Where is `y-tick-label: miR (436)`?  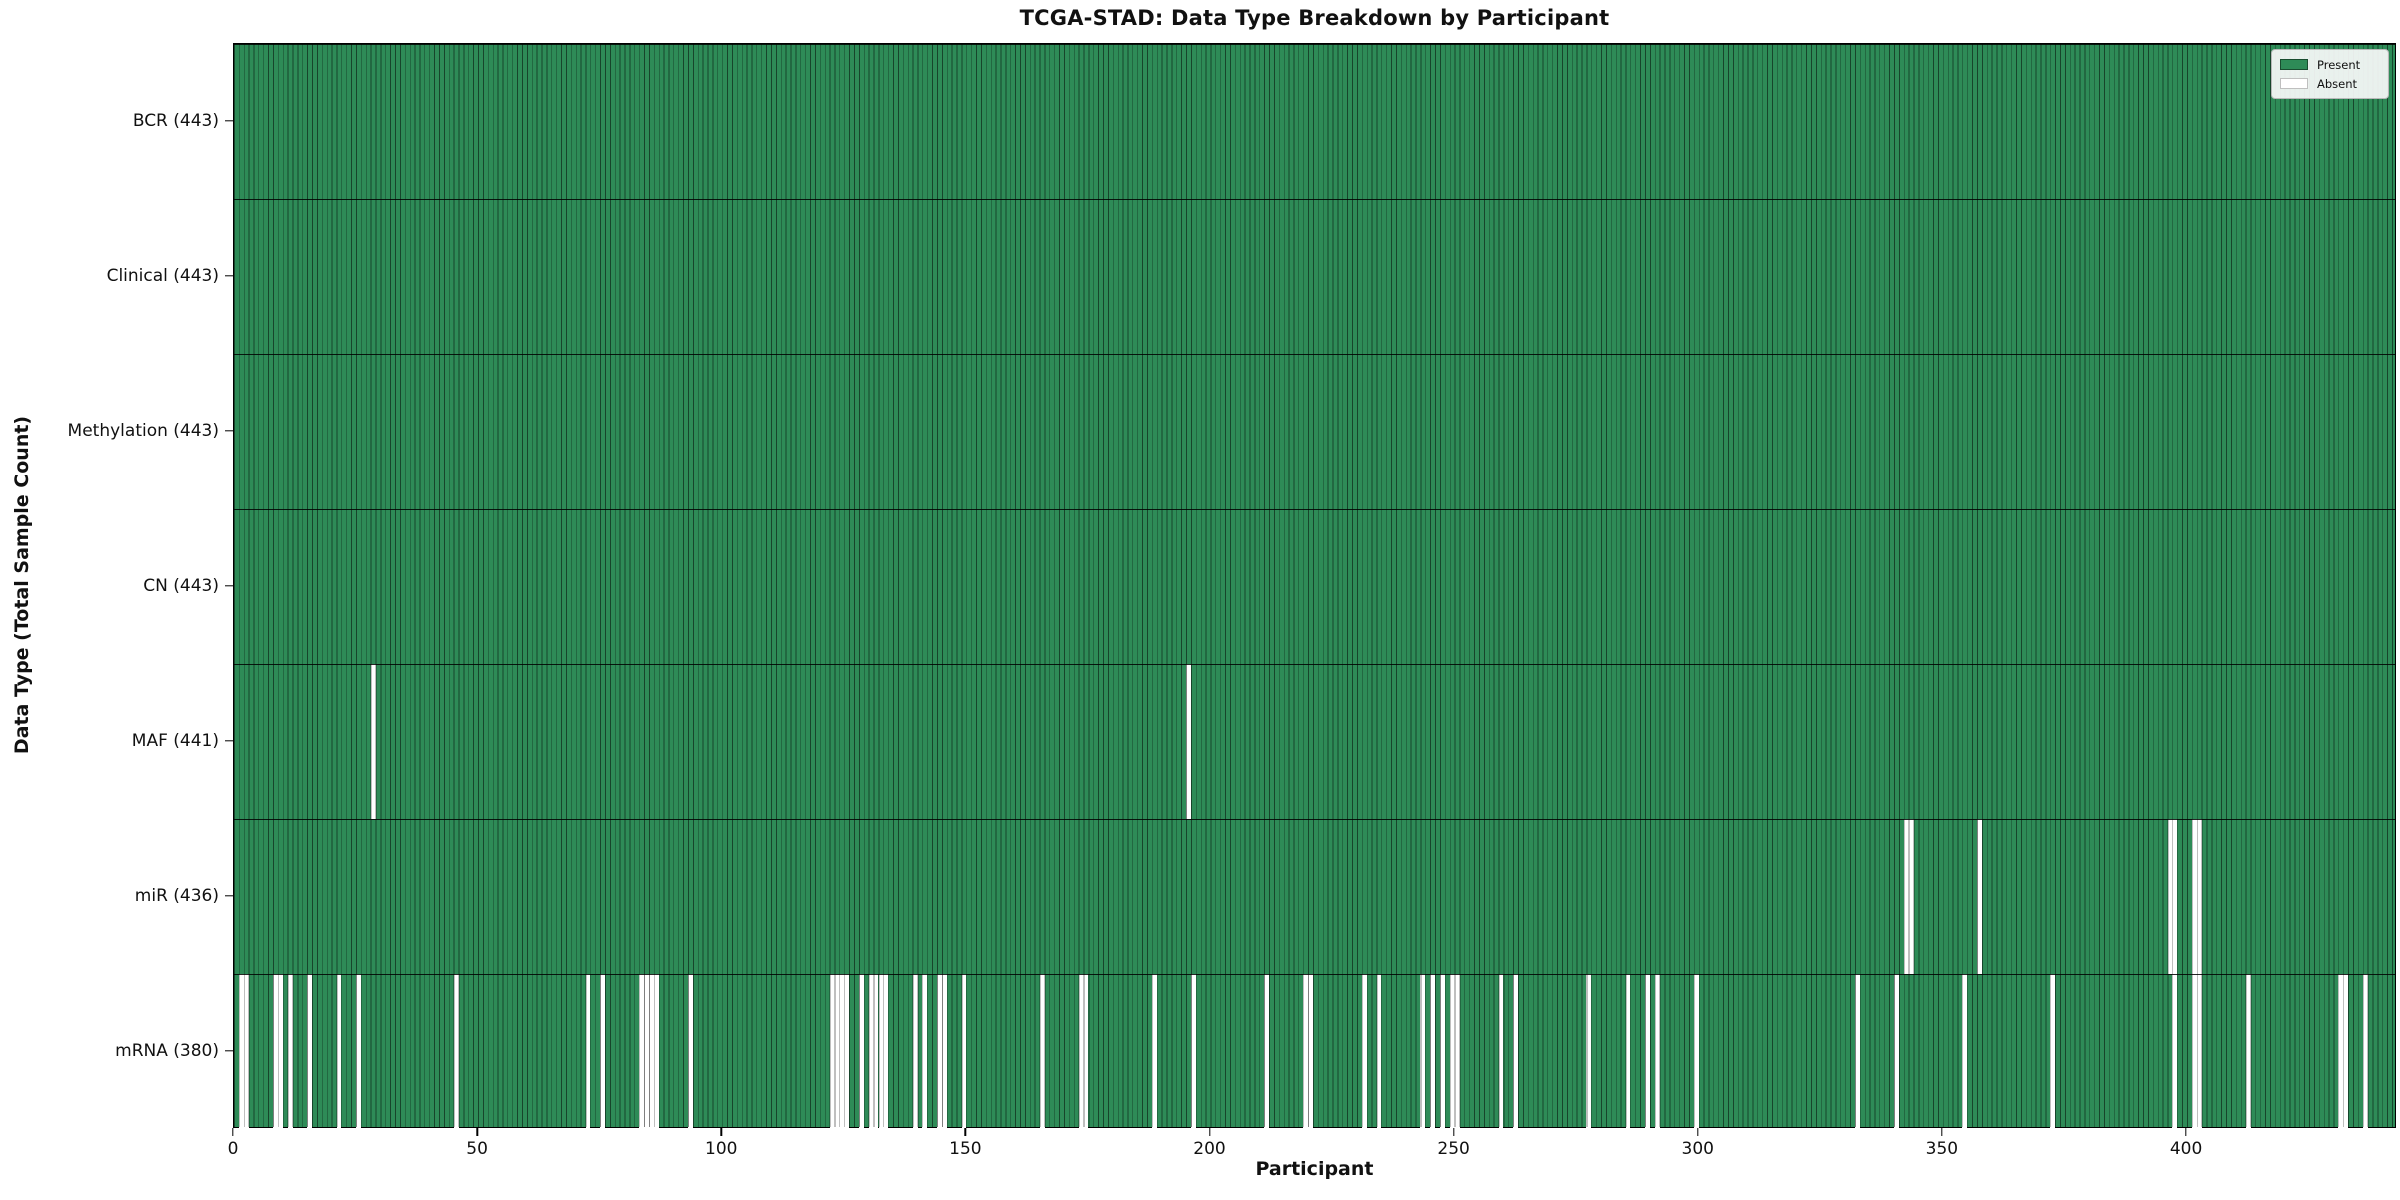
y-tick-label: miR (436) is located at coordinates (176, 895).